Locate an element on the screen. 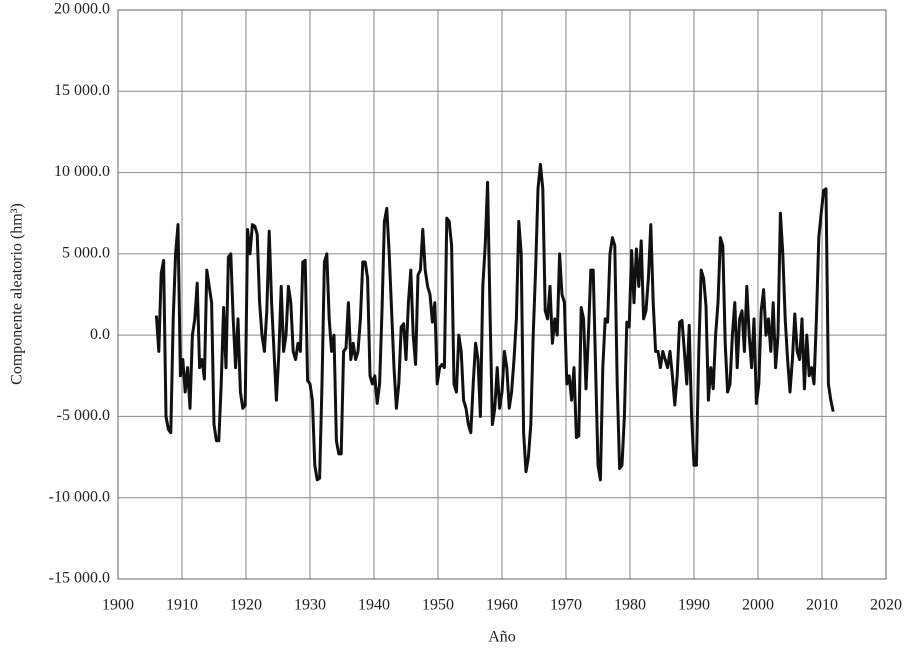 The height and width of the screenshot is (650, 909). x-tick-label: 2020 is located at coordinates (886, 605).